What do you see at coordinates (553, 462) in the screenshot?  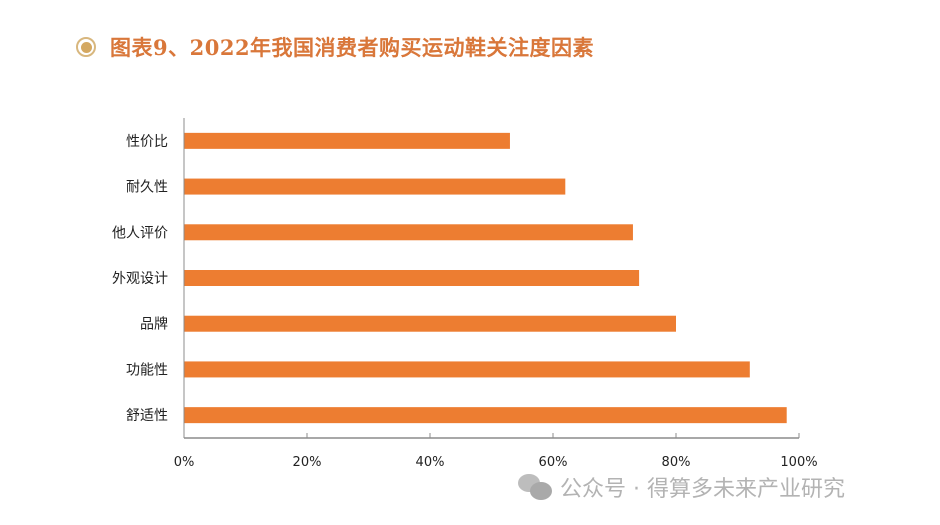 I see `x-tick-label: 60%` at bounding box center [553, 462].